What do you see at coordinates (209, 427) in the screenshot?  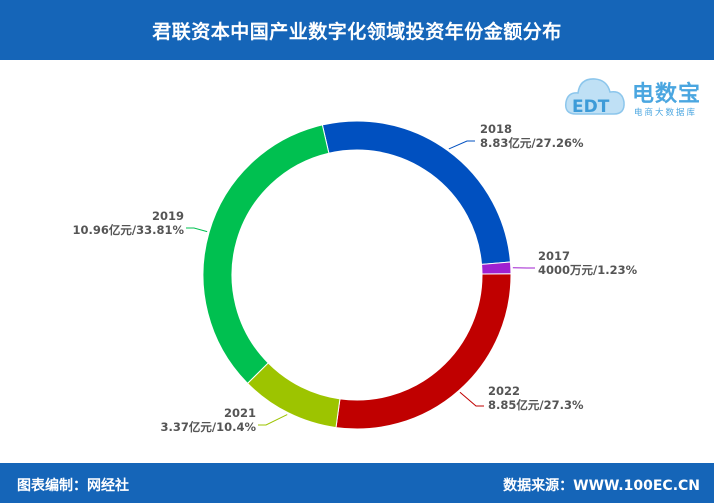 I see `slice-label-value: 3.37亿元/10.4%` at bounding box center [209, 427].